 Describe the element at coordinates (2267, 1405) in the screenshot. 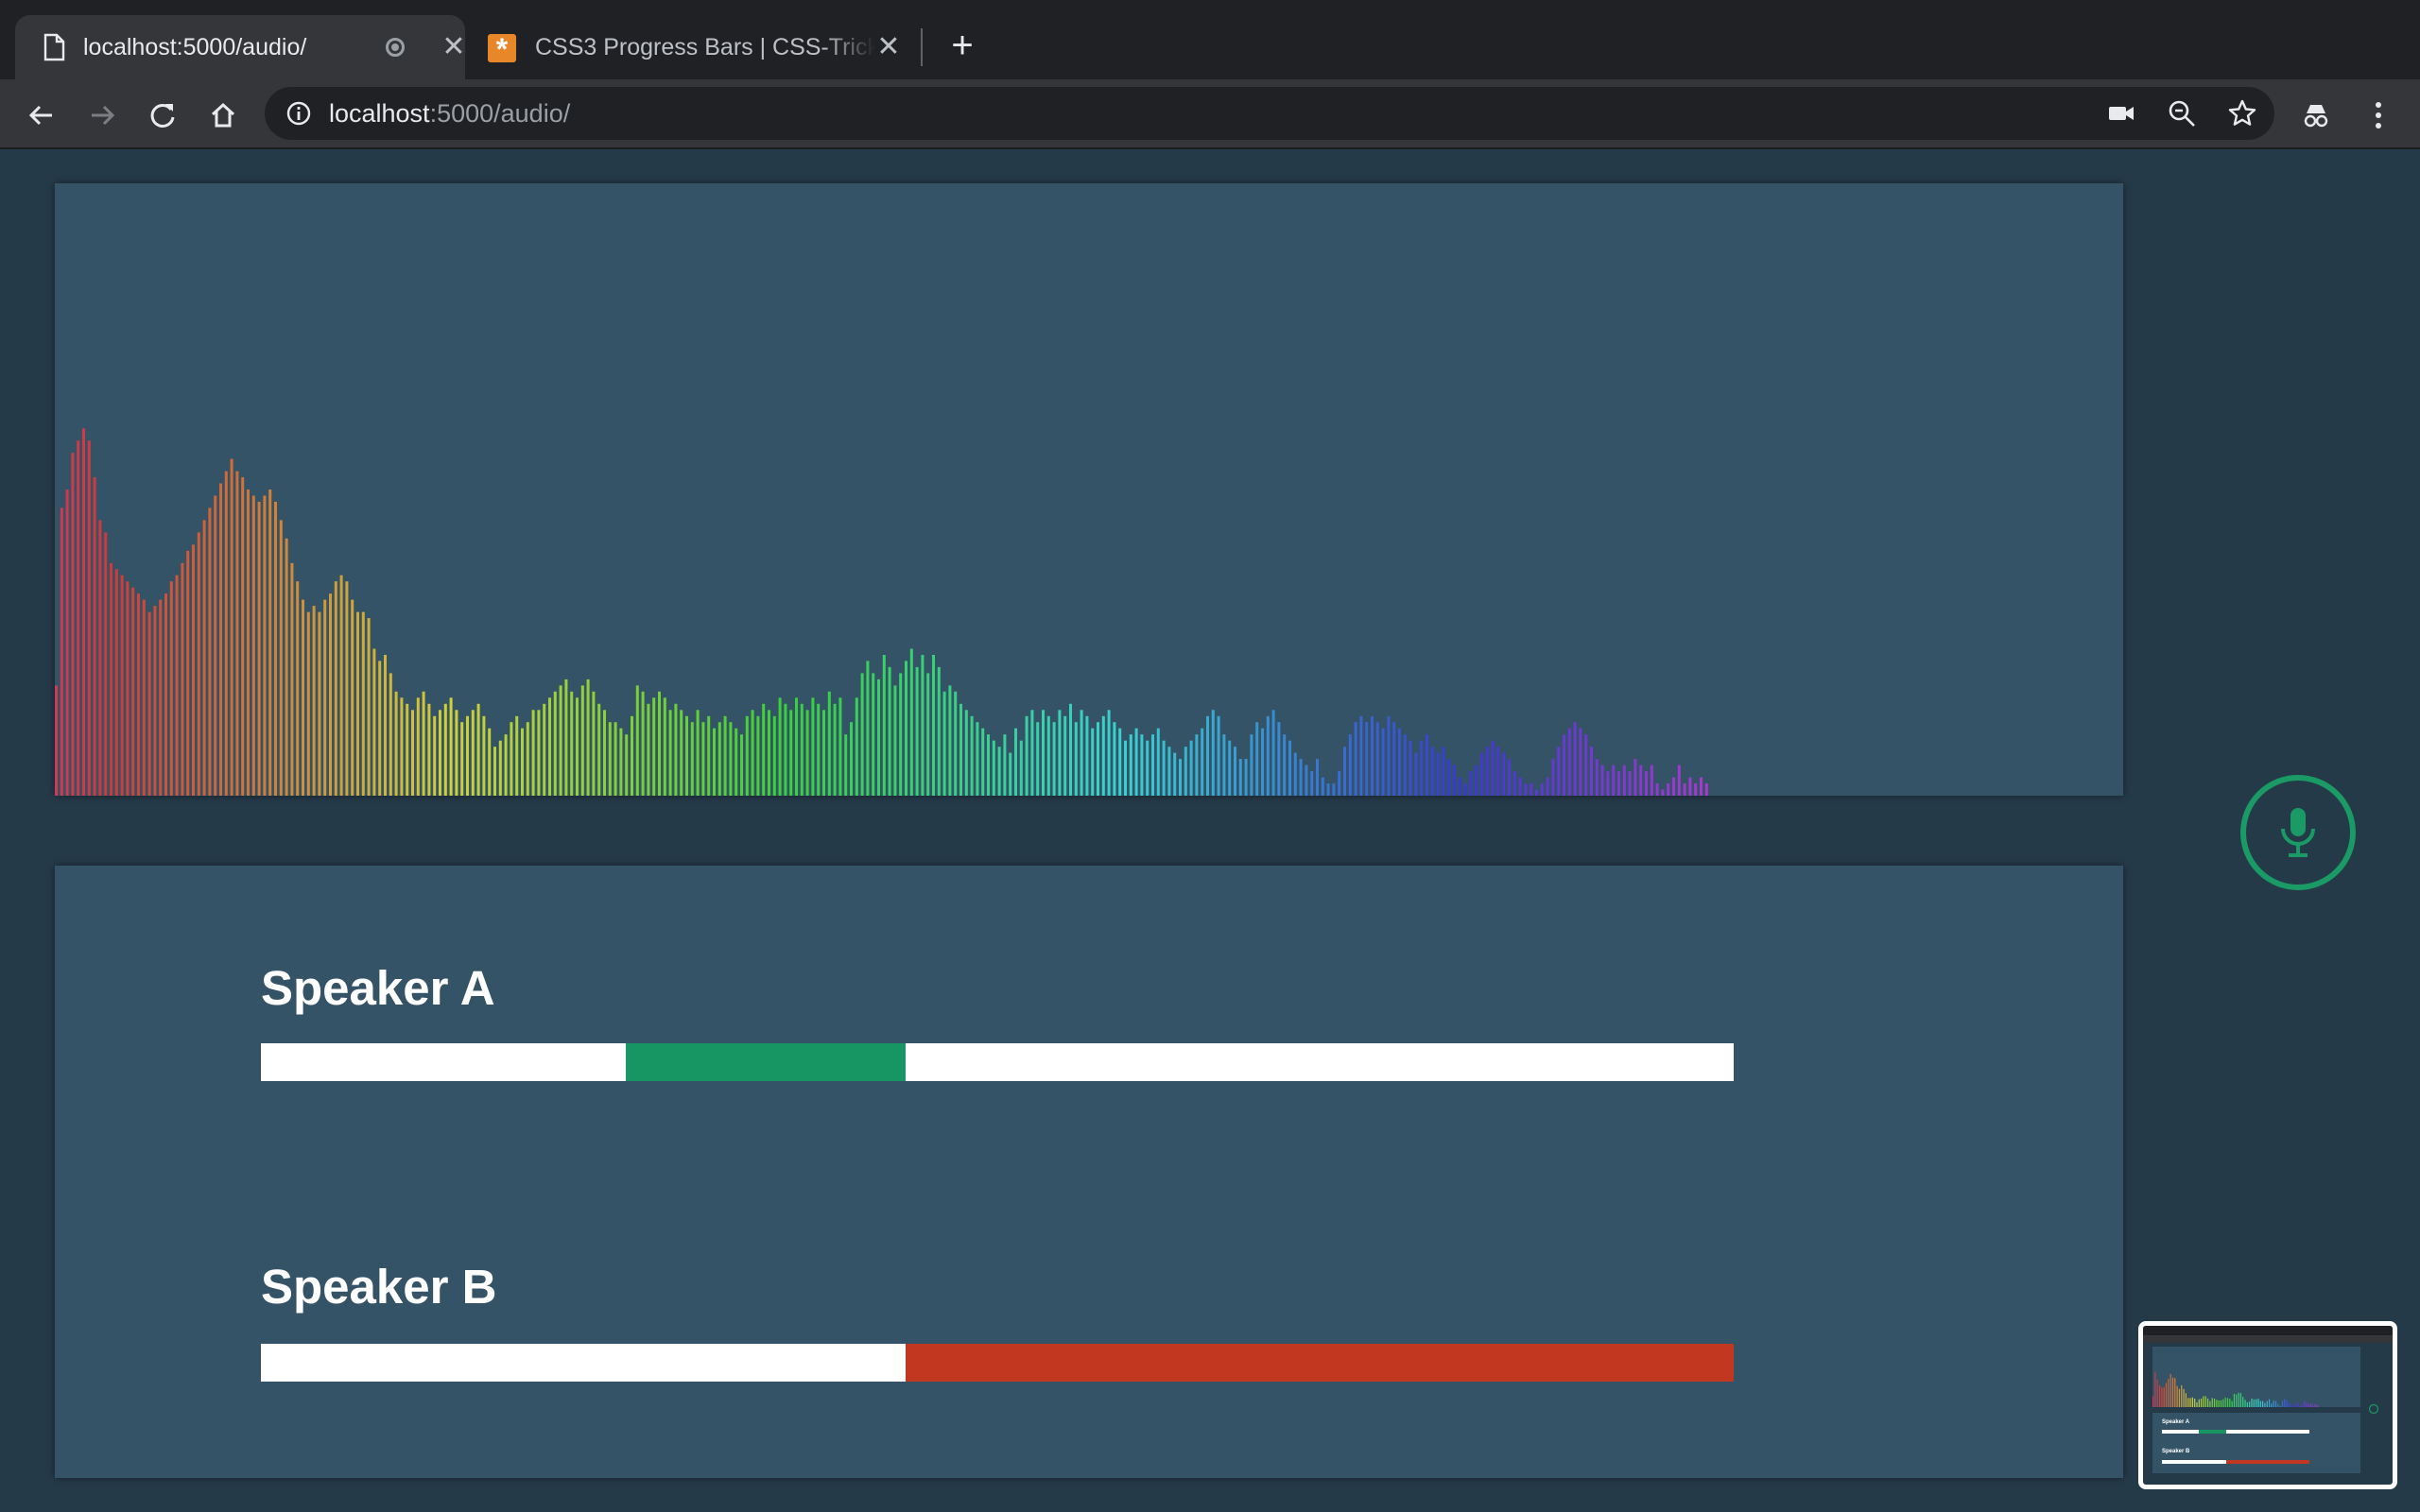

I see `screenshot-thumbnail: Speaker A Speaker B` at that location.